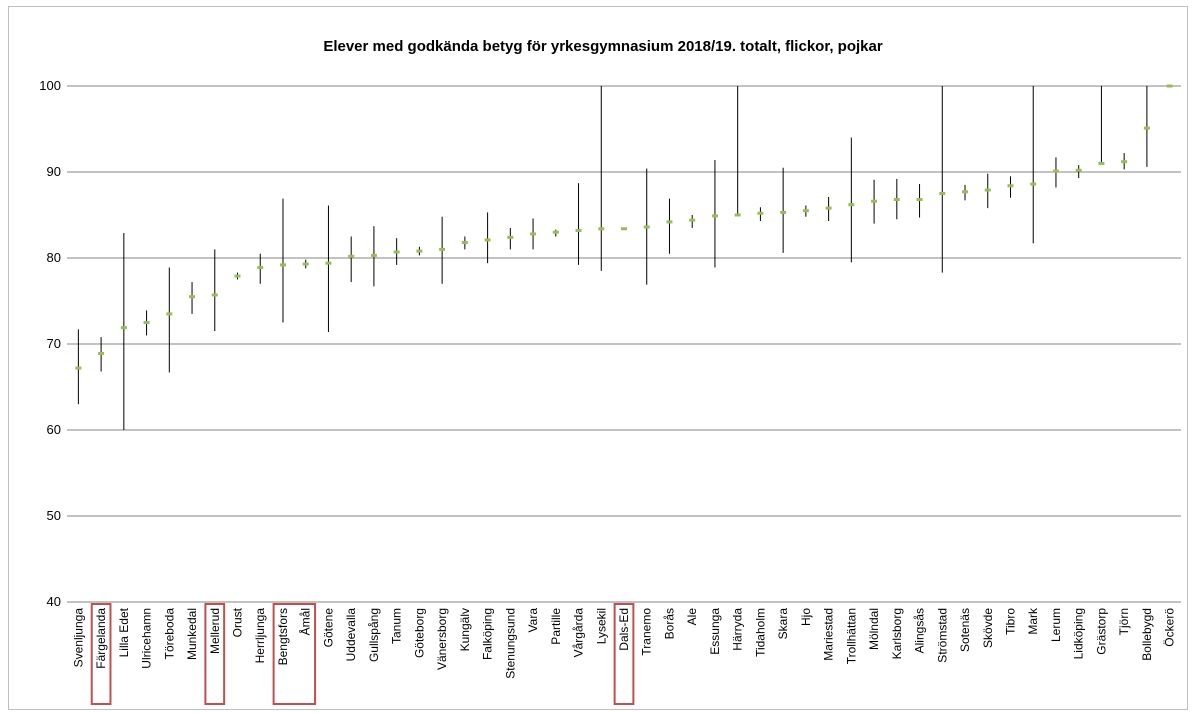 Image resolution: width=1194 pixels, height=713 pixels. What do you see at coordinates (942, 635) in the screenshot?
I see `x-tick-label: Strömstad` at bounding box center [942, 635].